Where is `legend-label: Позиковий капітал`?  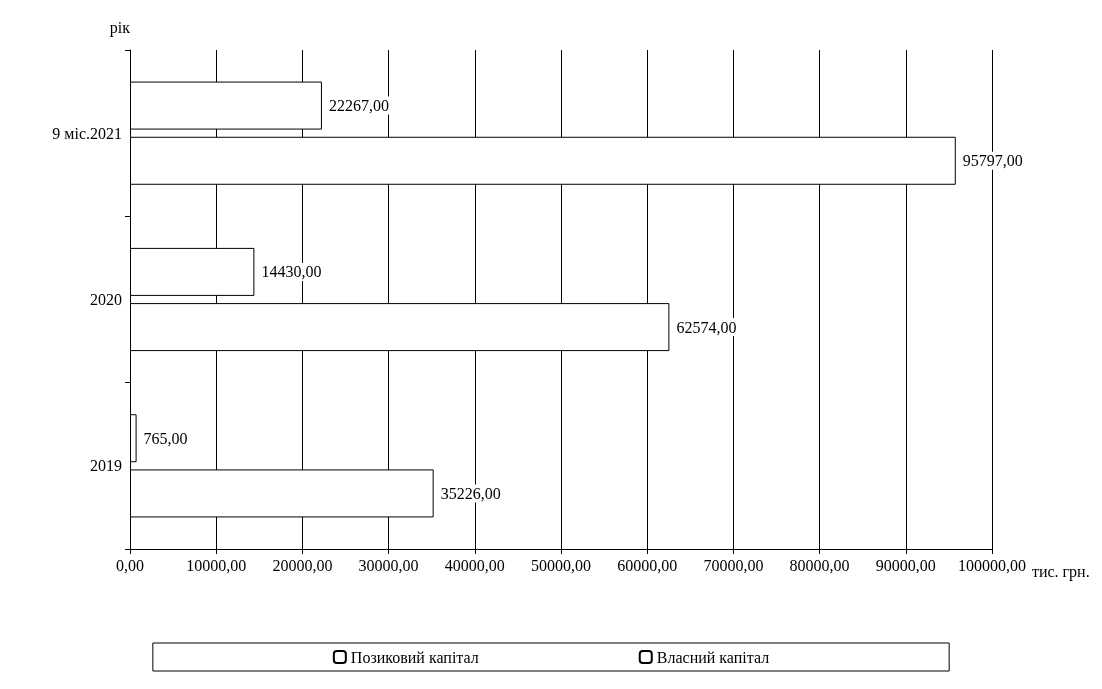
legend-label: Позиковий капітал is located at coordinates (414, 657).